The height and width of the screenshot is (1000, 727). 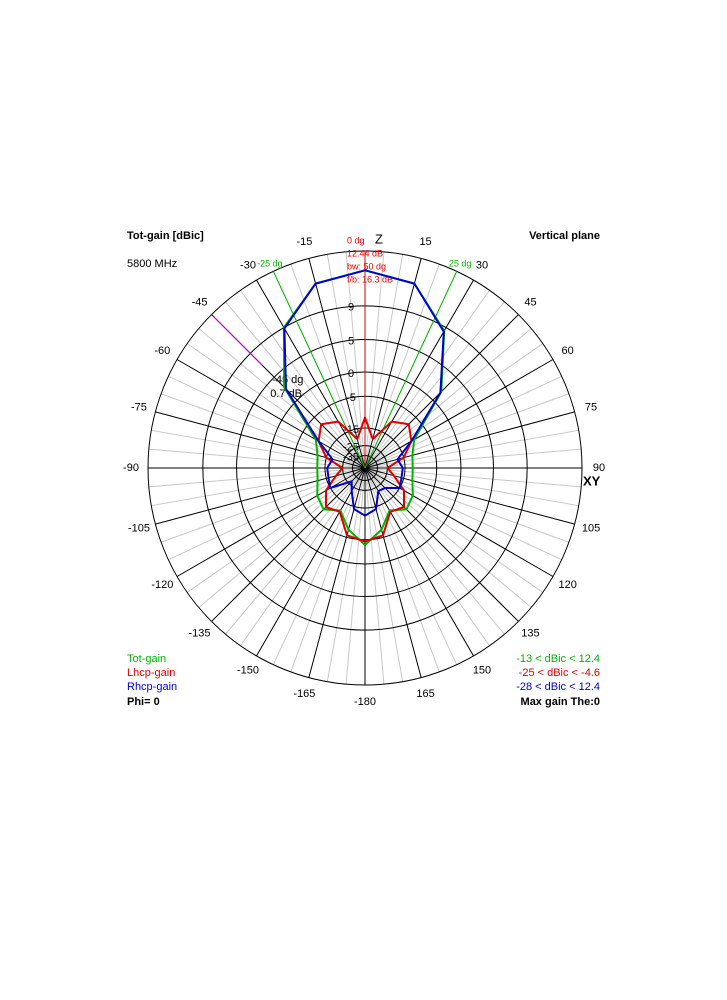 What do you see at coordinates (356, 240) in the screenshot?
I see `max-gain-annotation: 0 dg` at bounding box center [356, 240].